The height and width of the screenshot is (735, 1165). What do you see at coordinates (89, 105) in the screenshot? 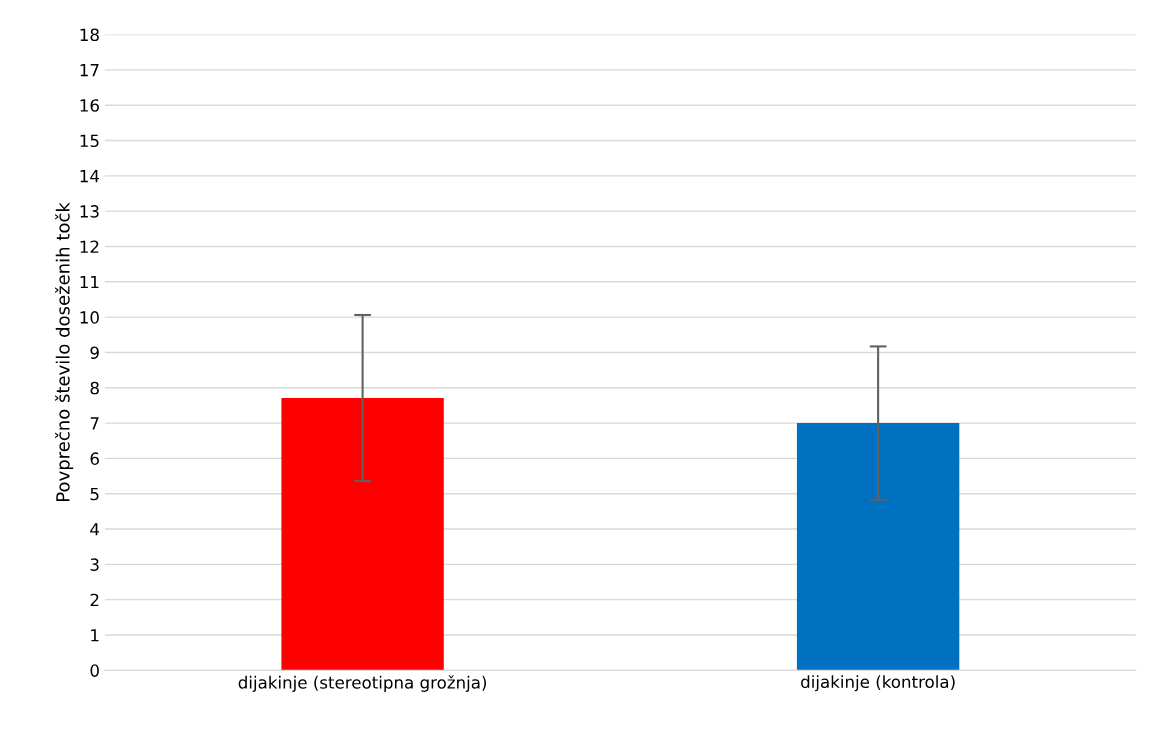
I see `y-tick-label: 16` at bounding box center [89, 105].